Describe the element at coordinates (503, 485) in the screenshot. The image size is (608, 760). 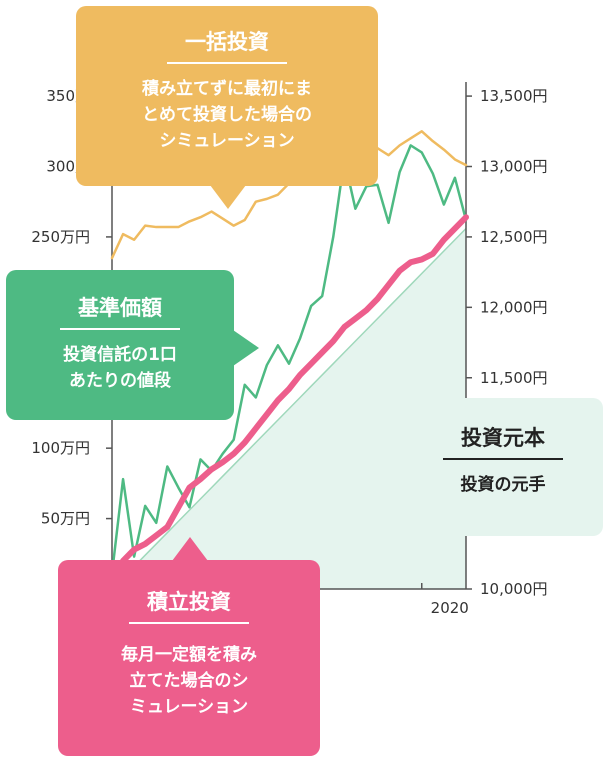
I see `principal-callout-body: 投資の元手` at that location.